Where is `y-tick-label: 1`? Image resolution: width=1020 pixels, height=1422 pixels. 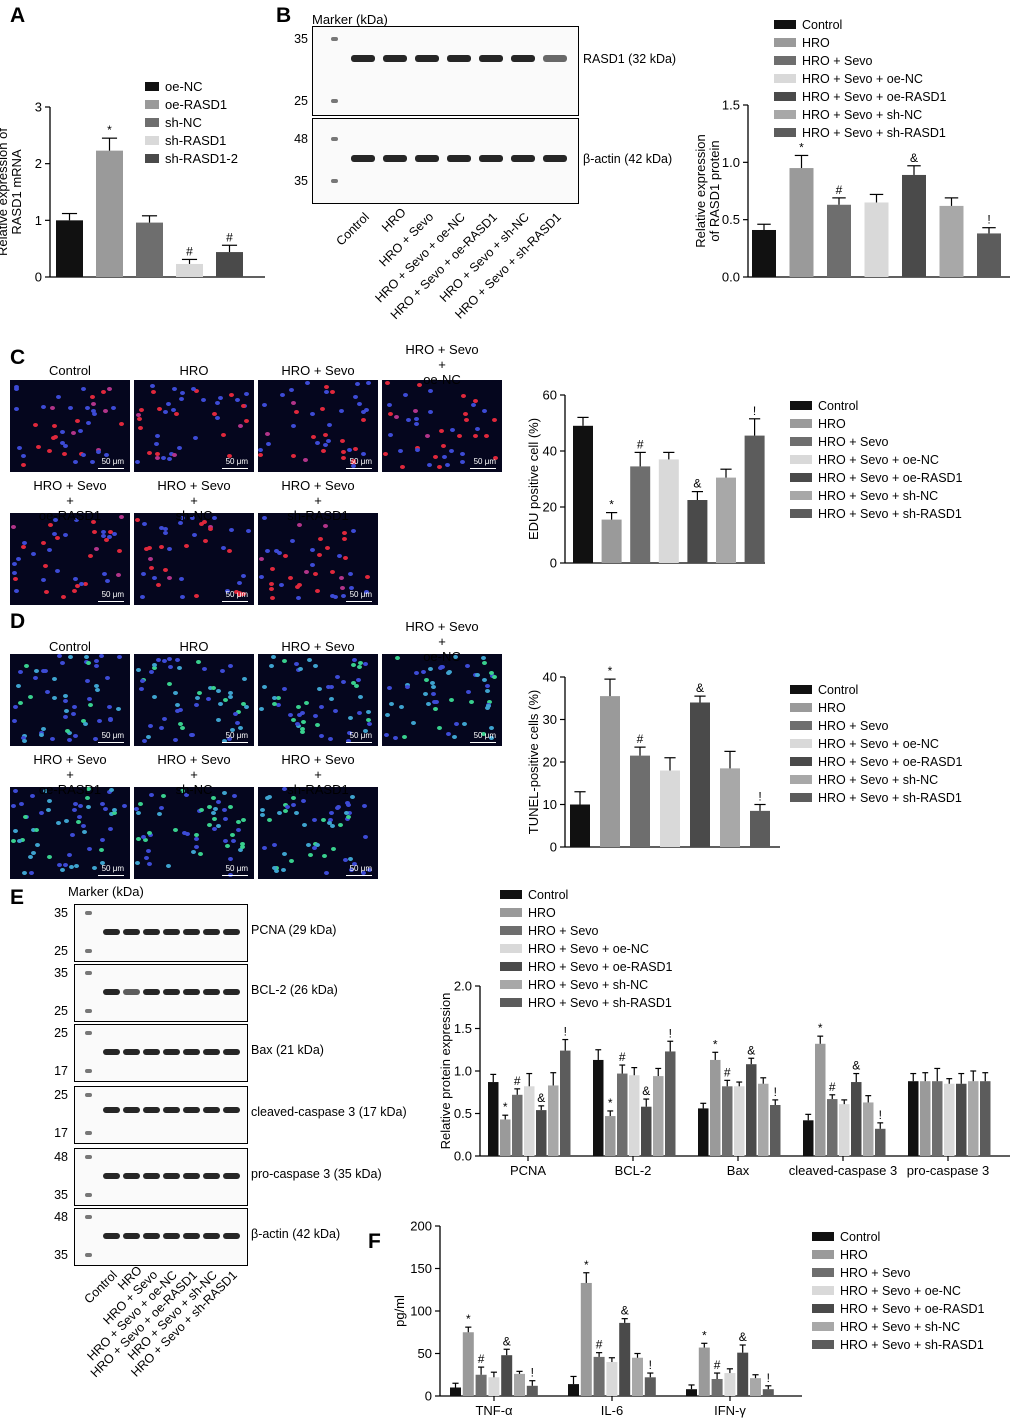
y-tick-label: 1 is located at coordinates (38, 220).